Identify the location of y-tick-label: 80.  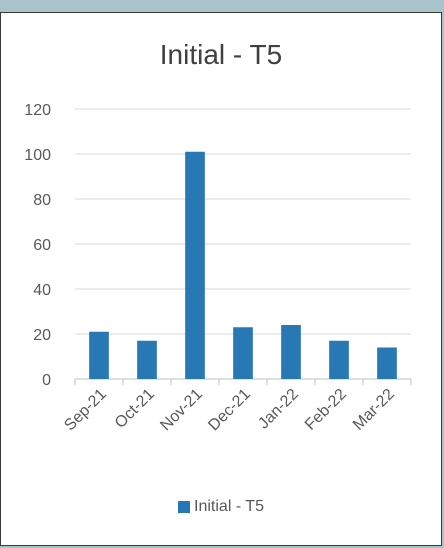
(42, 200).